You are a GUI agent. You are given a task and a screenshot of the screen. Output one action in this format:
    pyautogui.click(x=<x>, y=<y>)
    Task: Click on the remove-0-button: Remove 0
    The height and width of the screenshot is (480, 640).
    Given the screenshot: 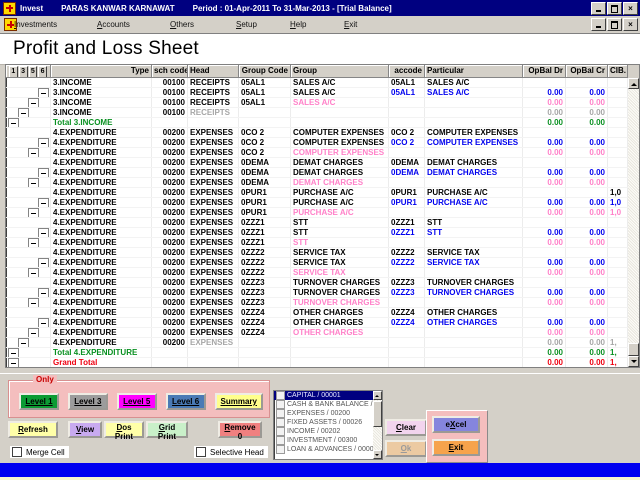 What is the action you would take?
    pyautogui.click(x=240, y=431)
    